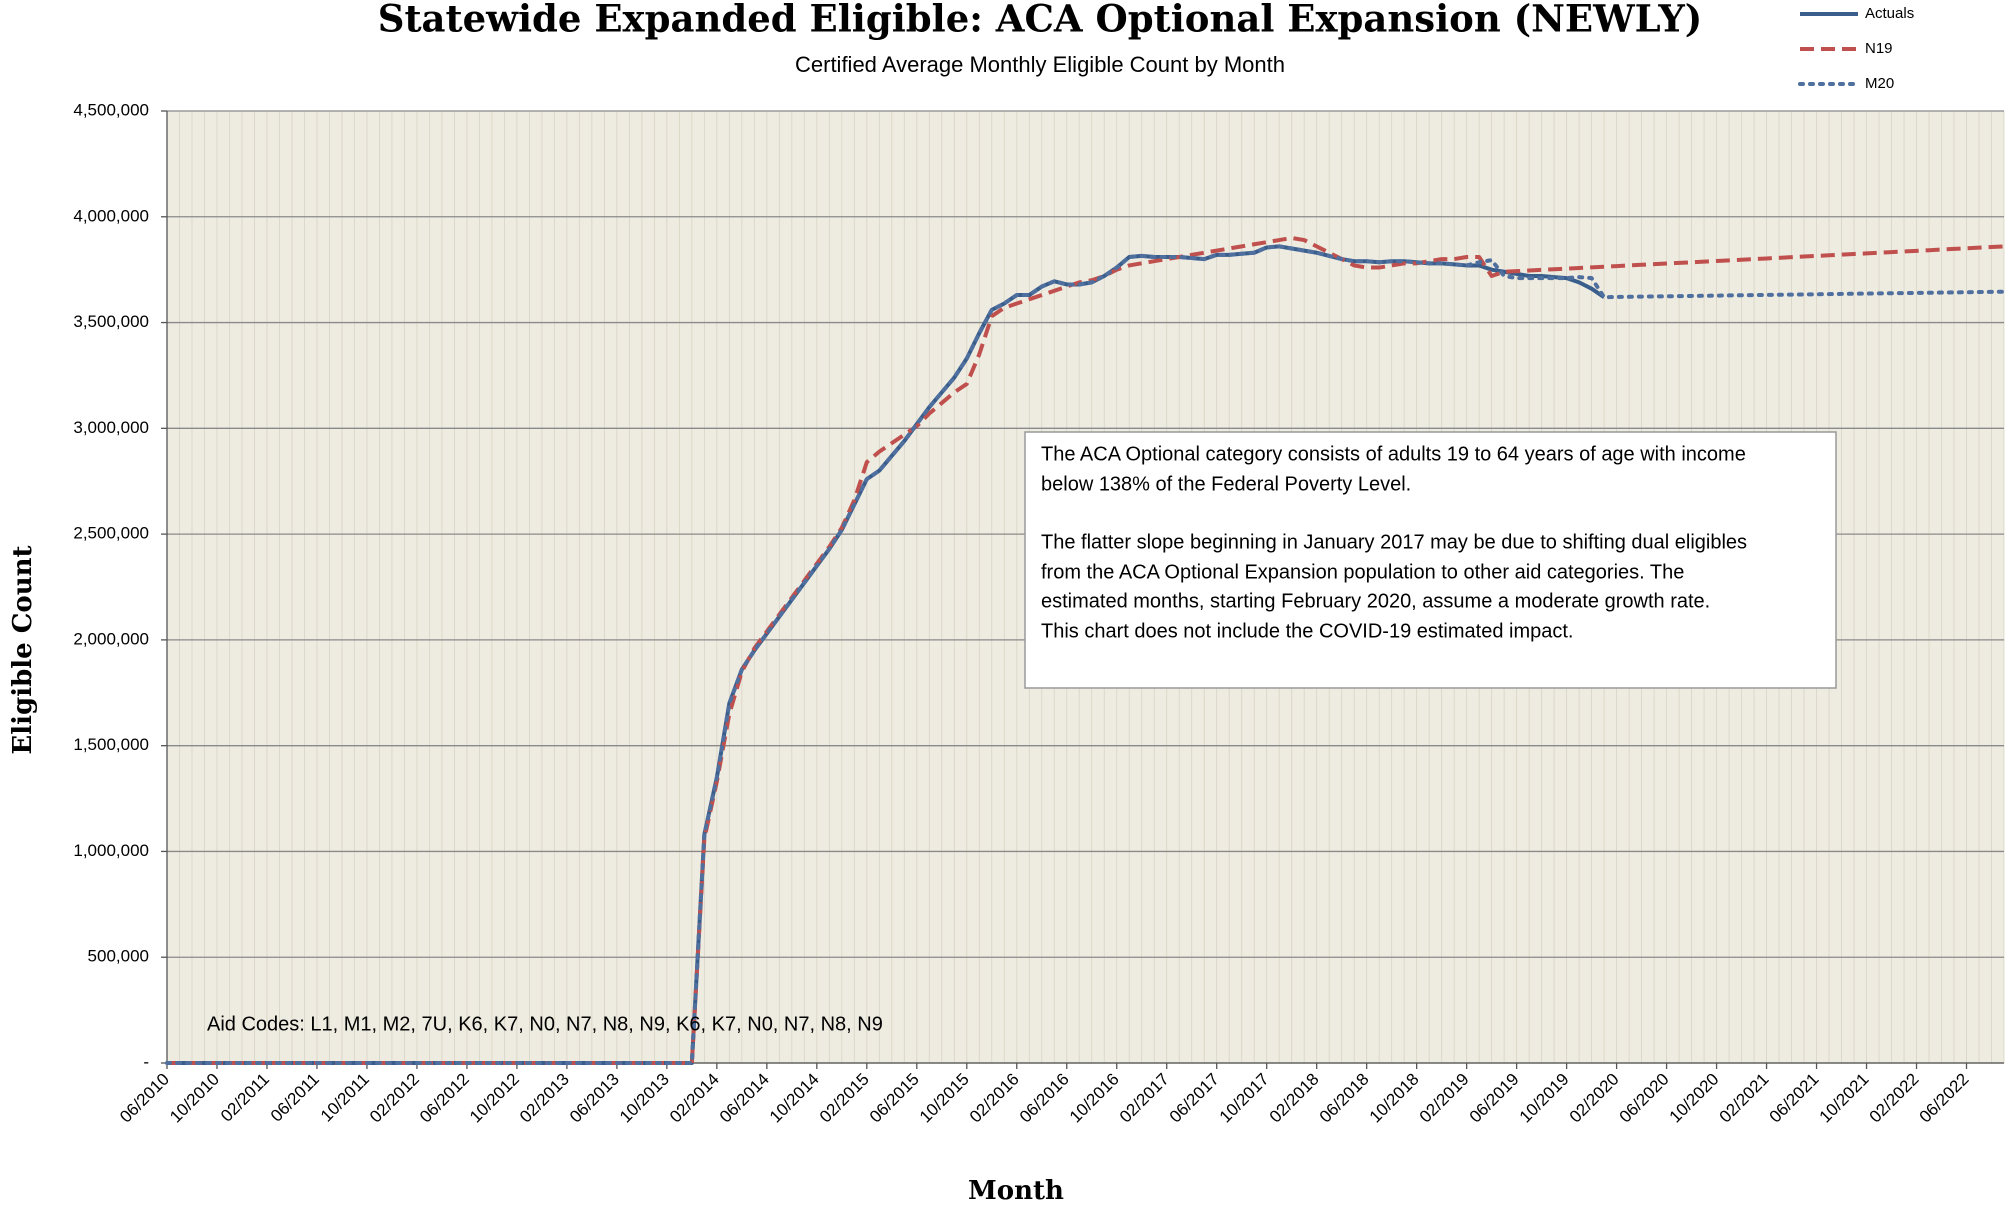 This screenshot has width=2016, height=1208. Describe the element at coordinates (1344, 1098) in the screenshot. I see `x-tick-label: 06/2018` at that location.